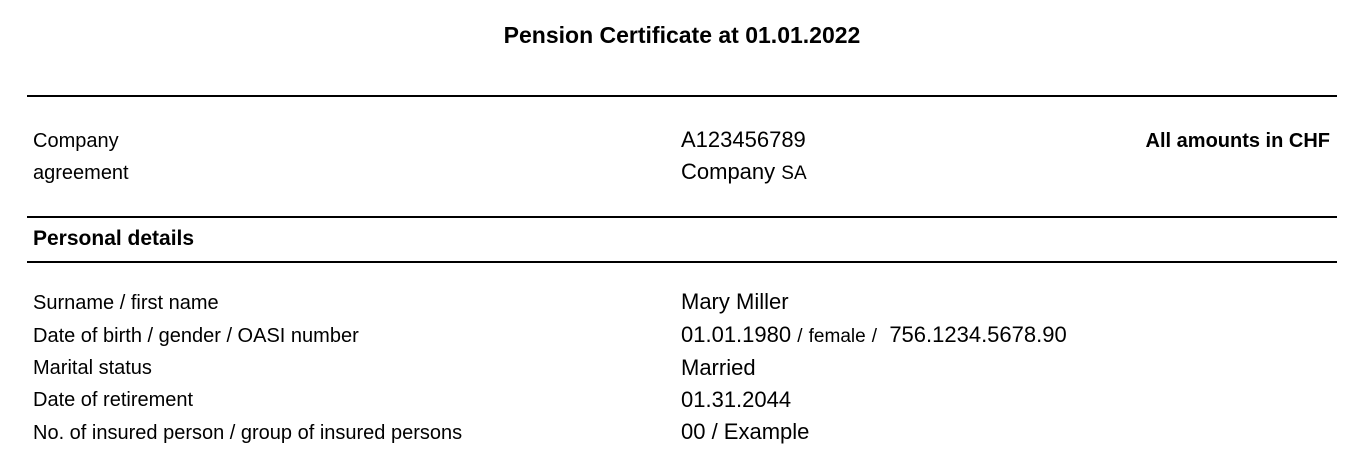  Describe the element at coordinates (743, 139) in the screenshot. I see `agreement-number: A123456789` at that location.